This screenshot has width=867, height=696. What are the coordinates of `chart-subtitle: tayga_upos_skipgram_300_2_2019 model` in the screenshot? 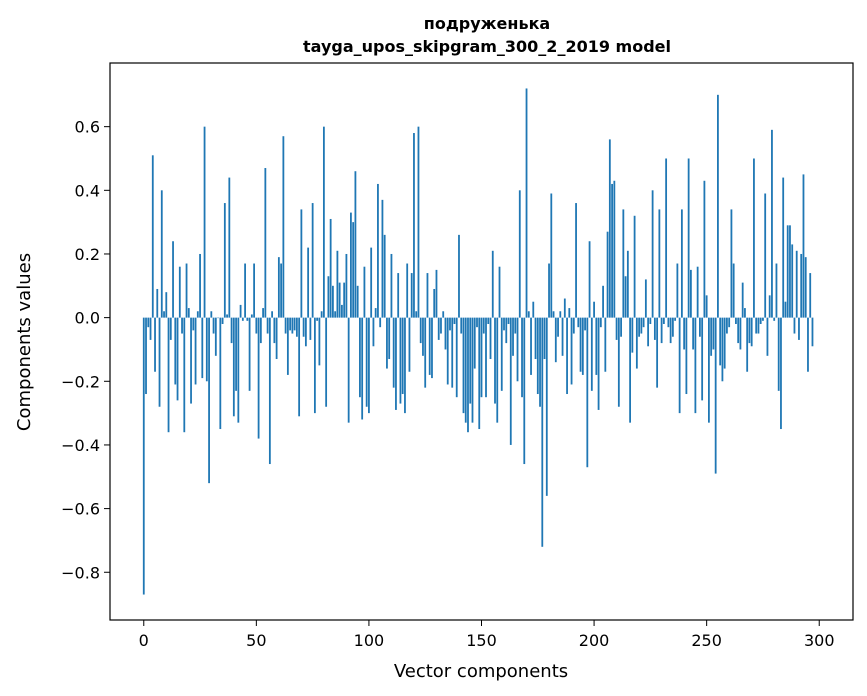 It's located at (487, 46).